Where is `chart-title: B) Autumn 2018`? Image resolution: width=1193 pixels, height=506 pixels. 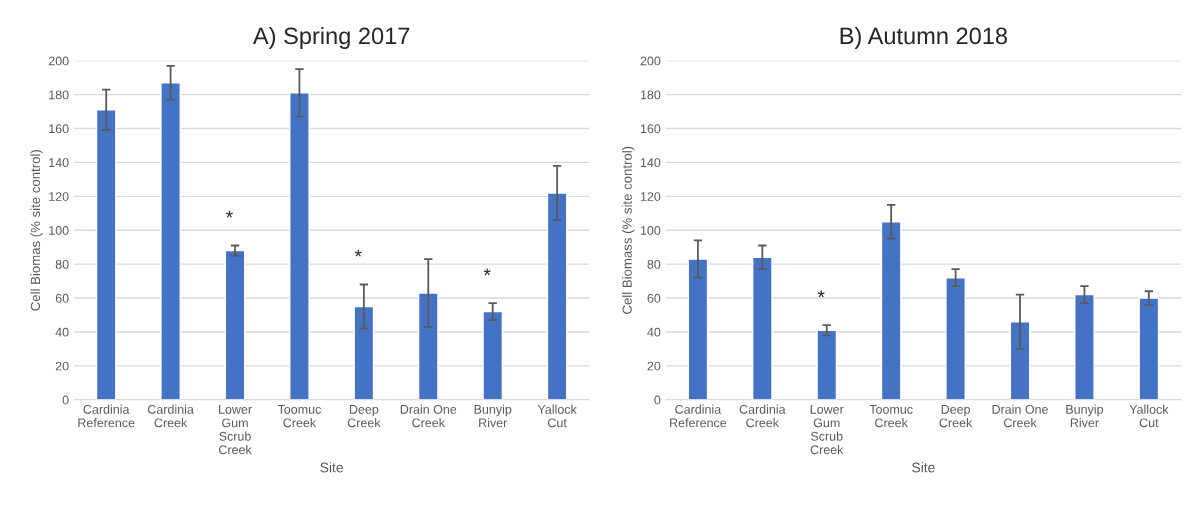
chart-title: B) Autumn 2018 is located at coordinates (924, 37).